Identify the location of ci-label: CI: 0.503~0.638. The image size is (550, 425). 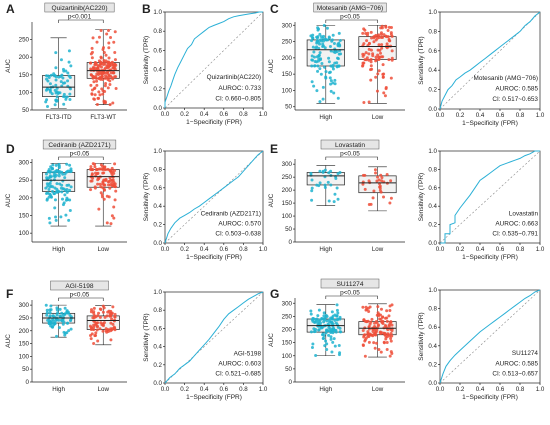
(238, 234).